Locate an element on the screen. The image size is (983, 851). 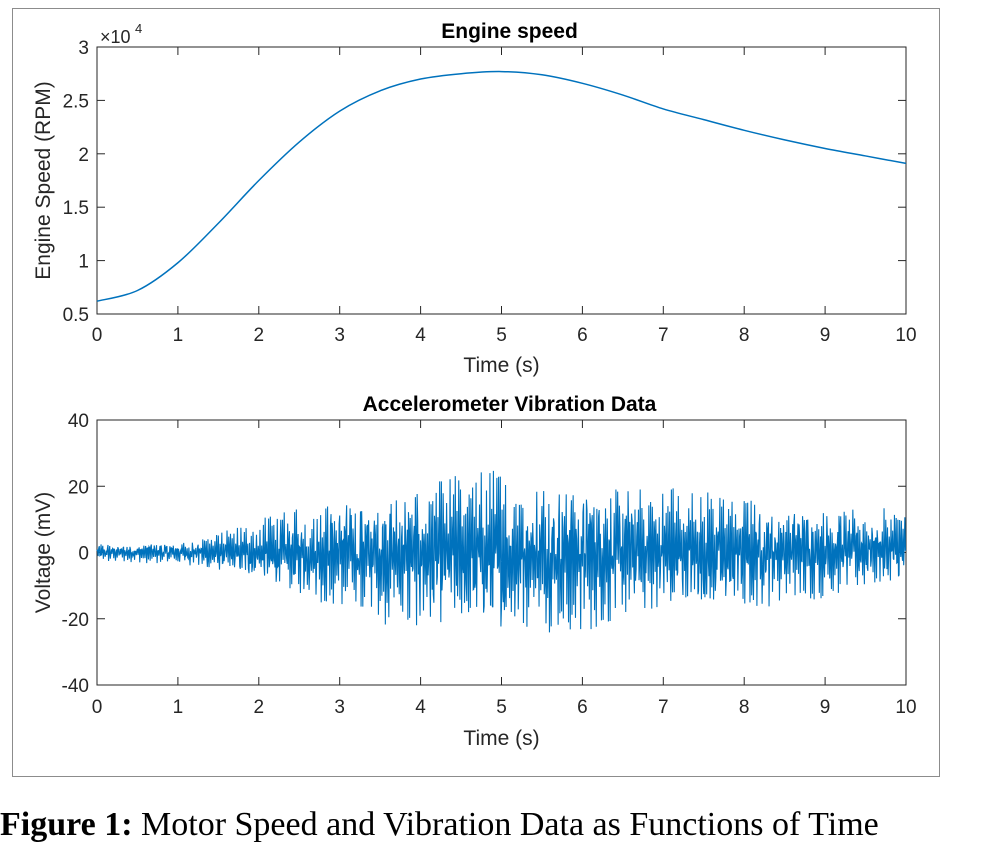
chart1-x-tick-label: 0 is located at coordinates (97, 335).